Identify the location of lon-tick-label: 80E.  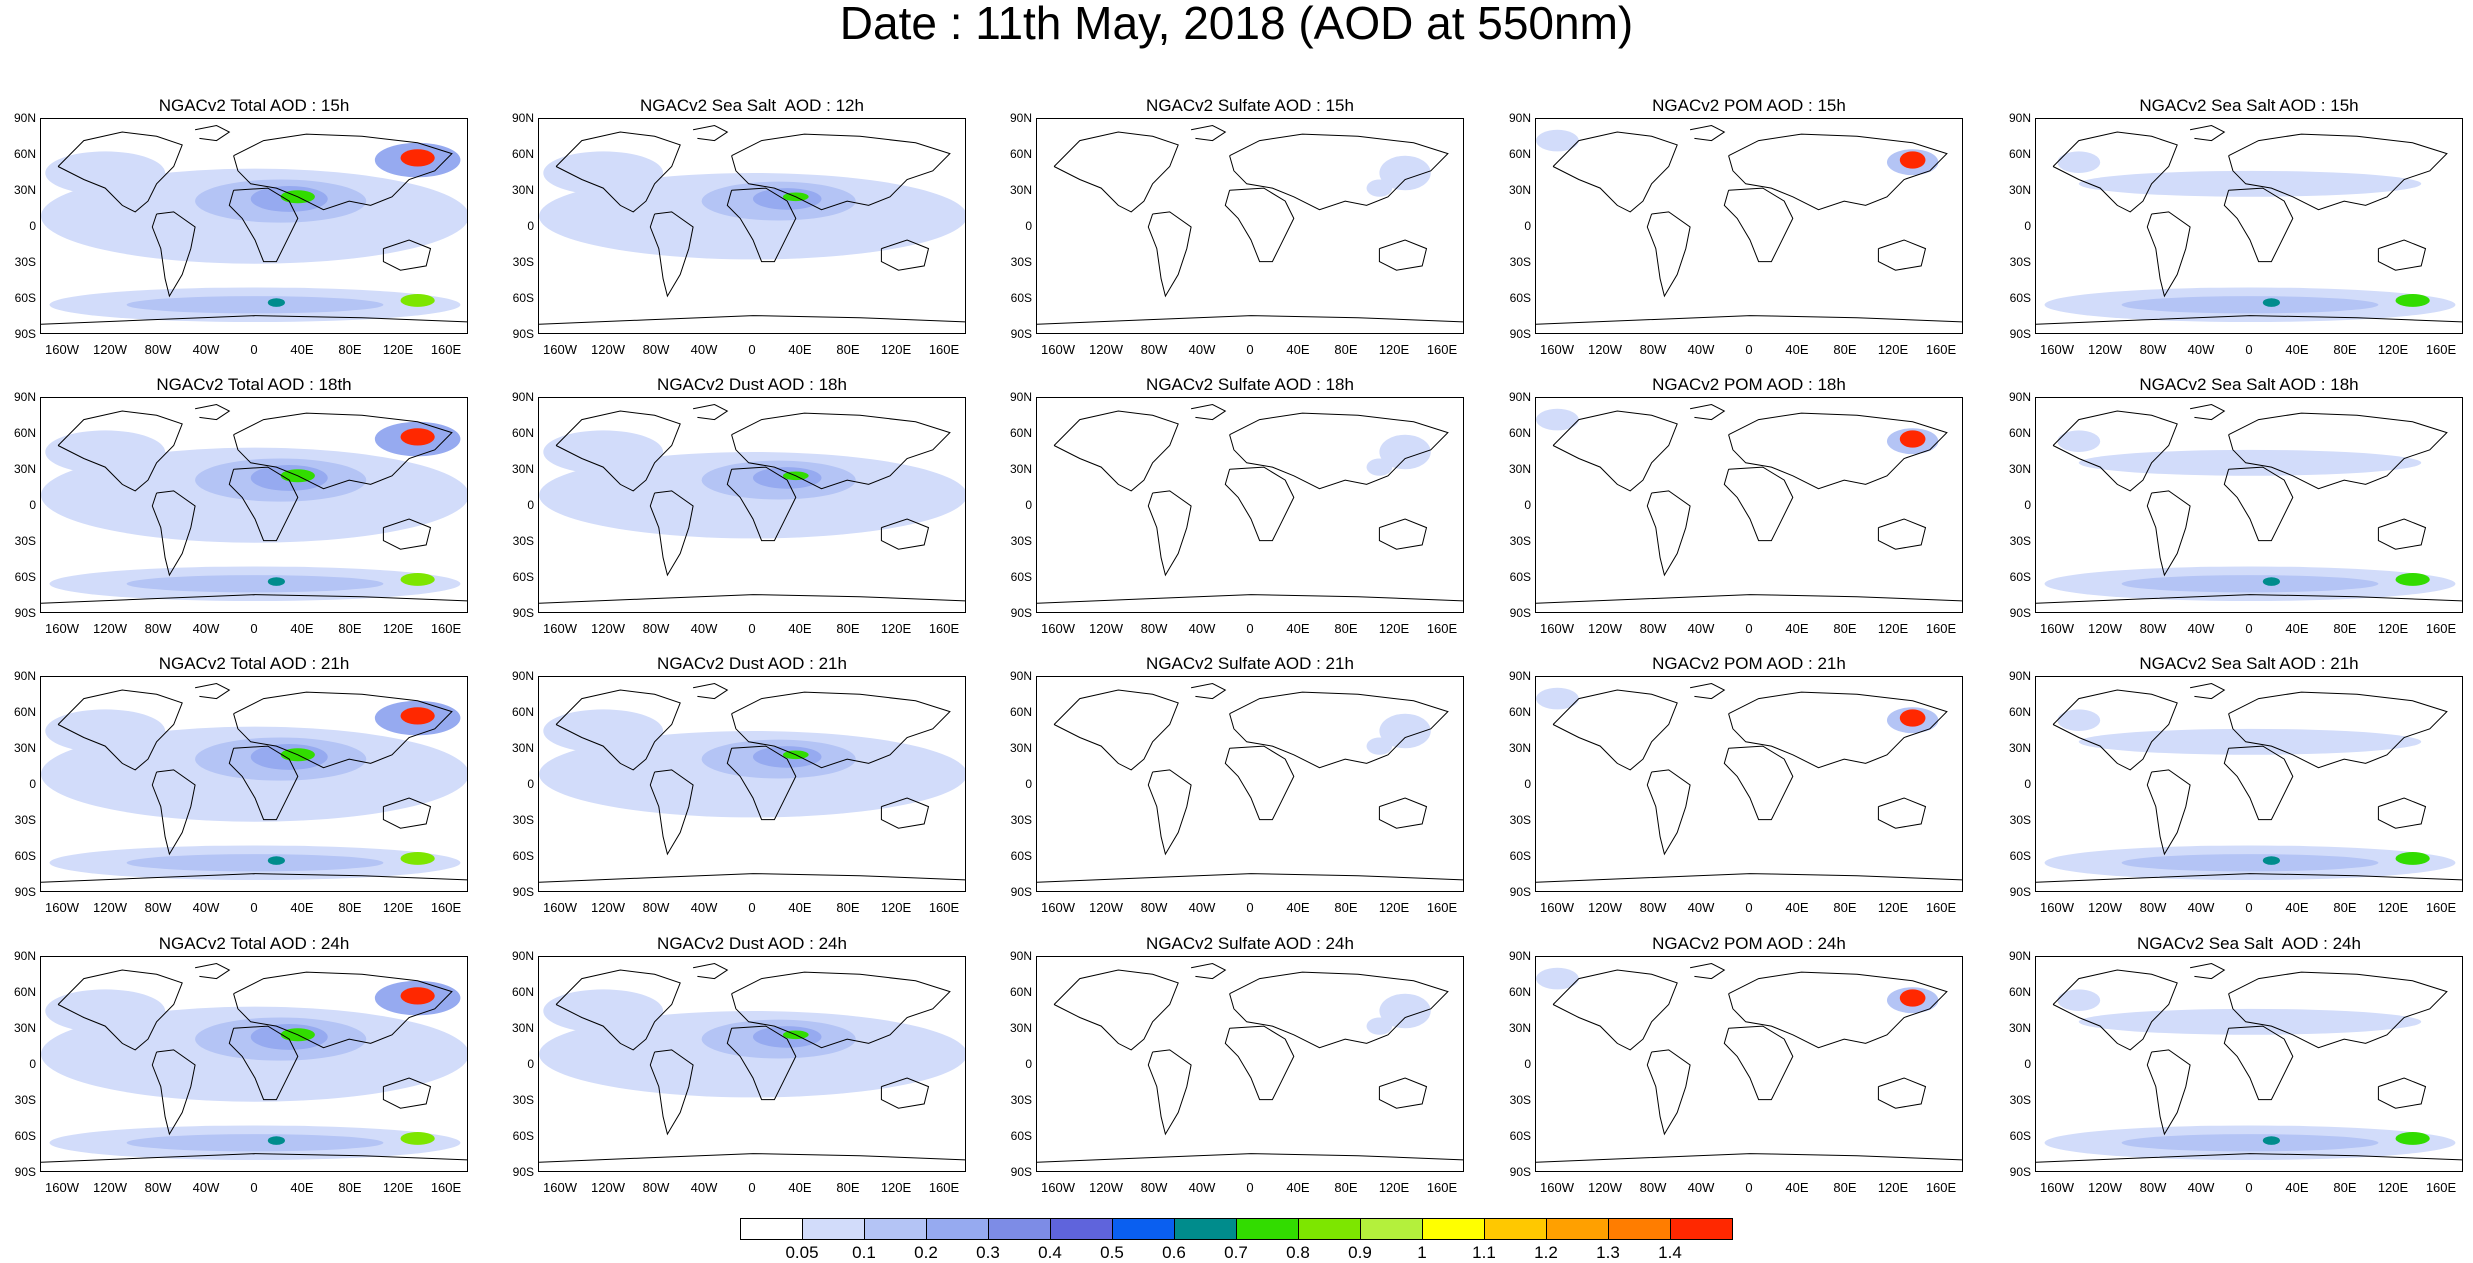
(848, 349).